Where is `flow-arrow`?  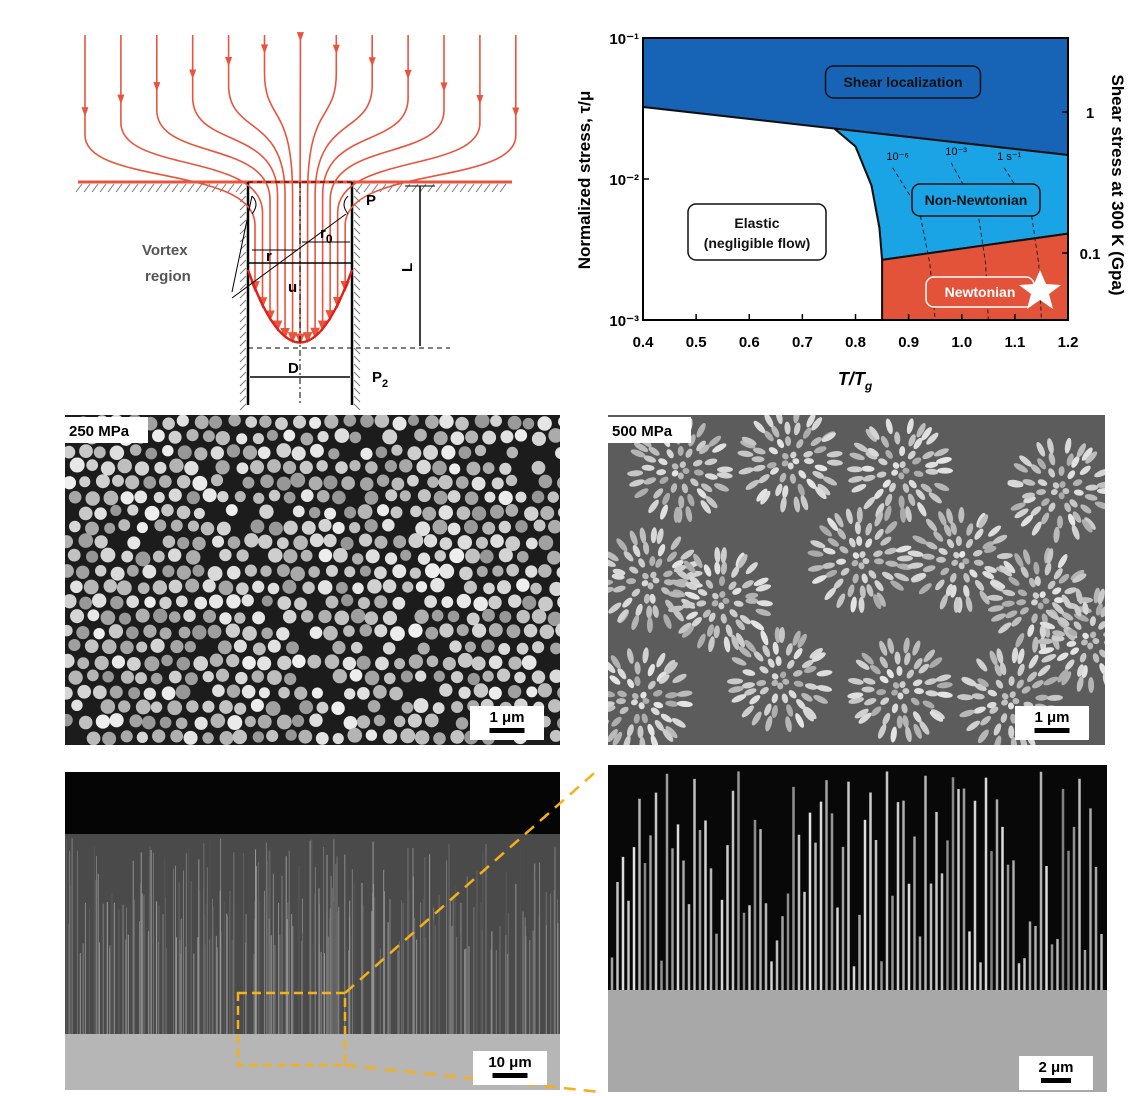 flow-arrow is located at coordinates (85, 112).